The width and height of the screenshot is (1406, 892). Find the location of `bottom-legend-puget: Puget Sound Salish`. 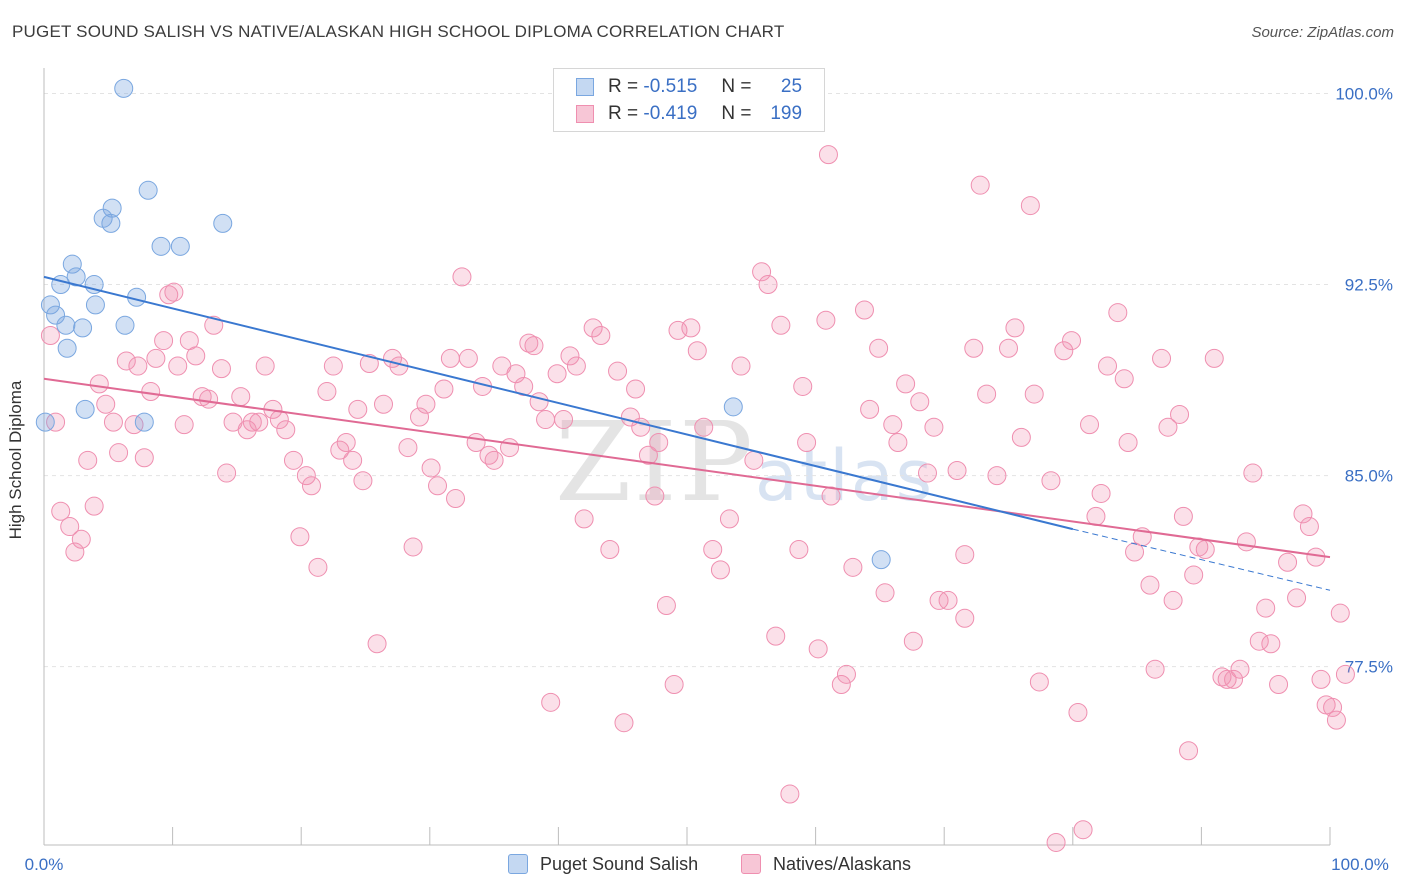

bottom-legend-puget: Puget Sound Salish is located at coordinates (603, 864).